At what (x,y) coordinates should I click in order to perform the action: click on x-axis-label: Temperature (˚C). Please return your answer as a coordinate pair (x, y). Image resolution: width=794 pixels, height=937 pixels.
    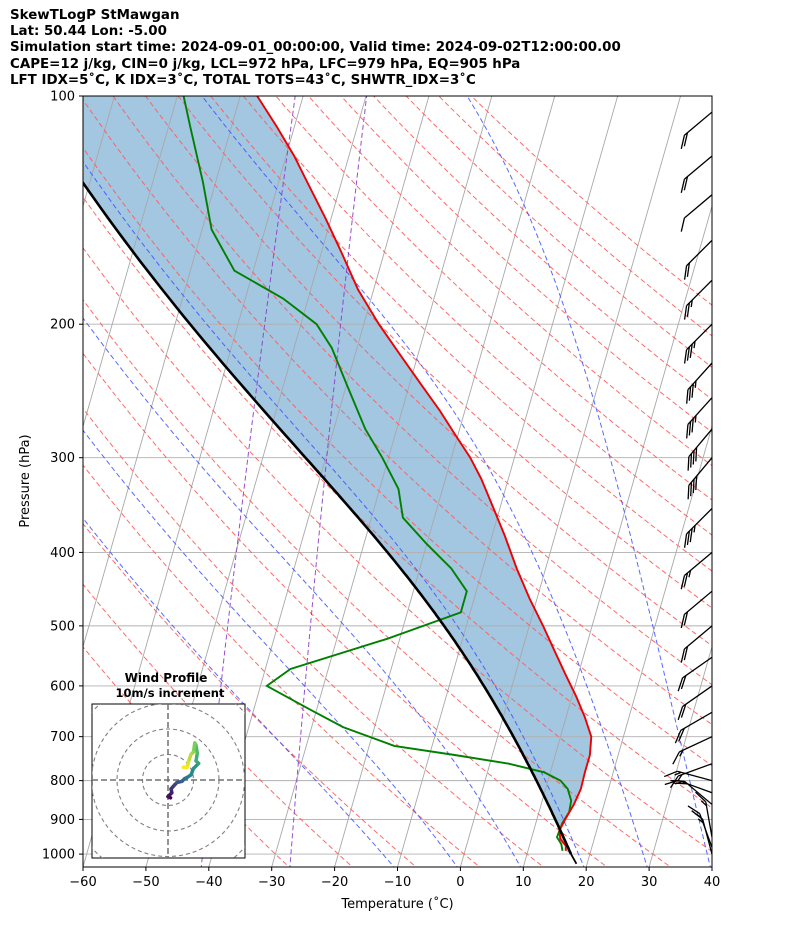
    Looking at the image, I should click on (396, 904).